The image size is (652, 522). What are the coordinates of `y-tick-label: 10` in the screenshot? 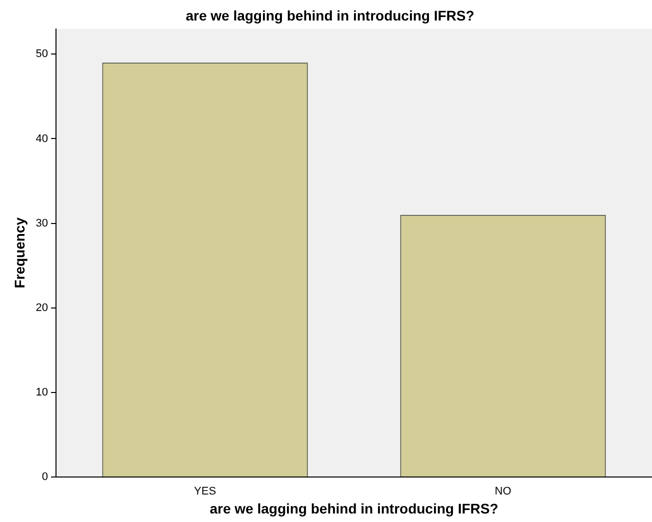 It's located at (42, 392).